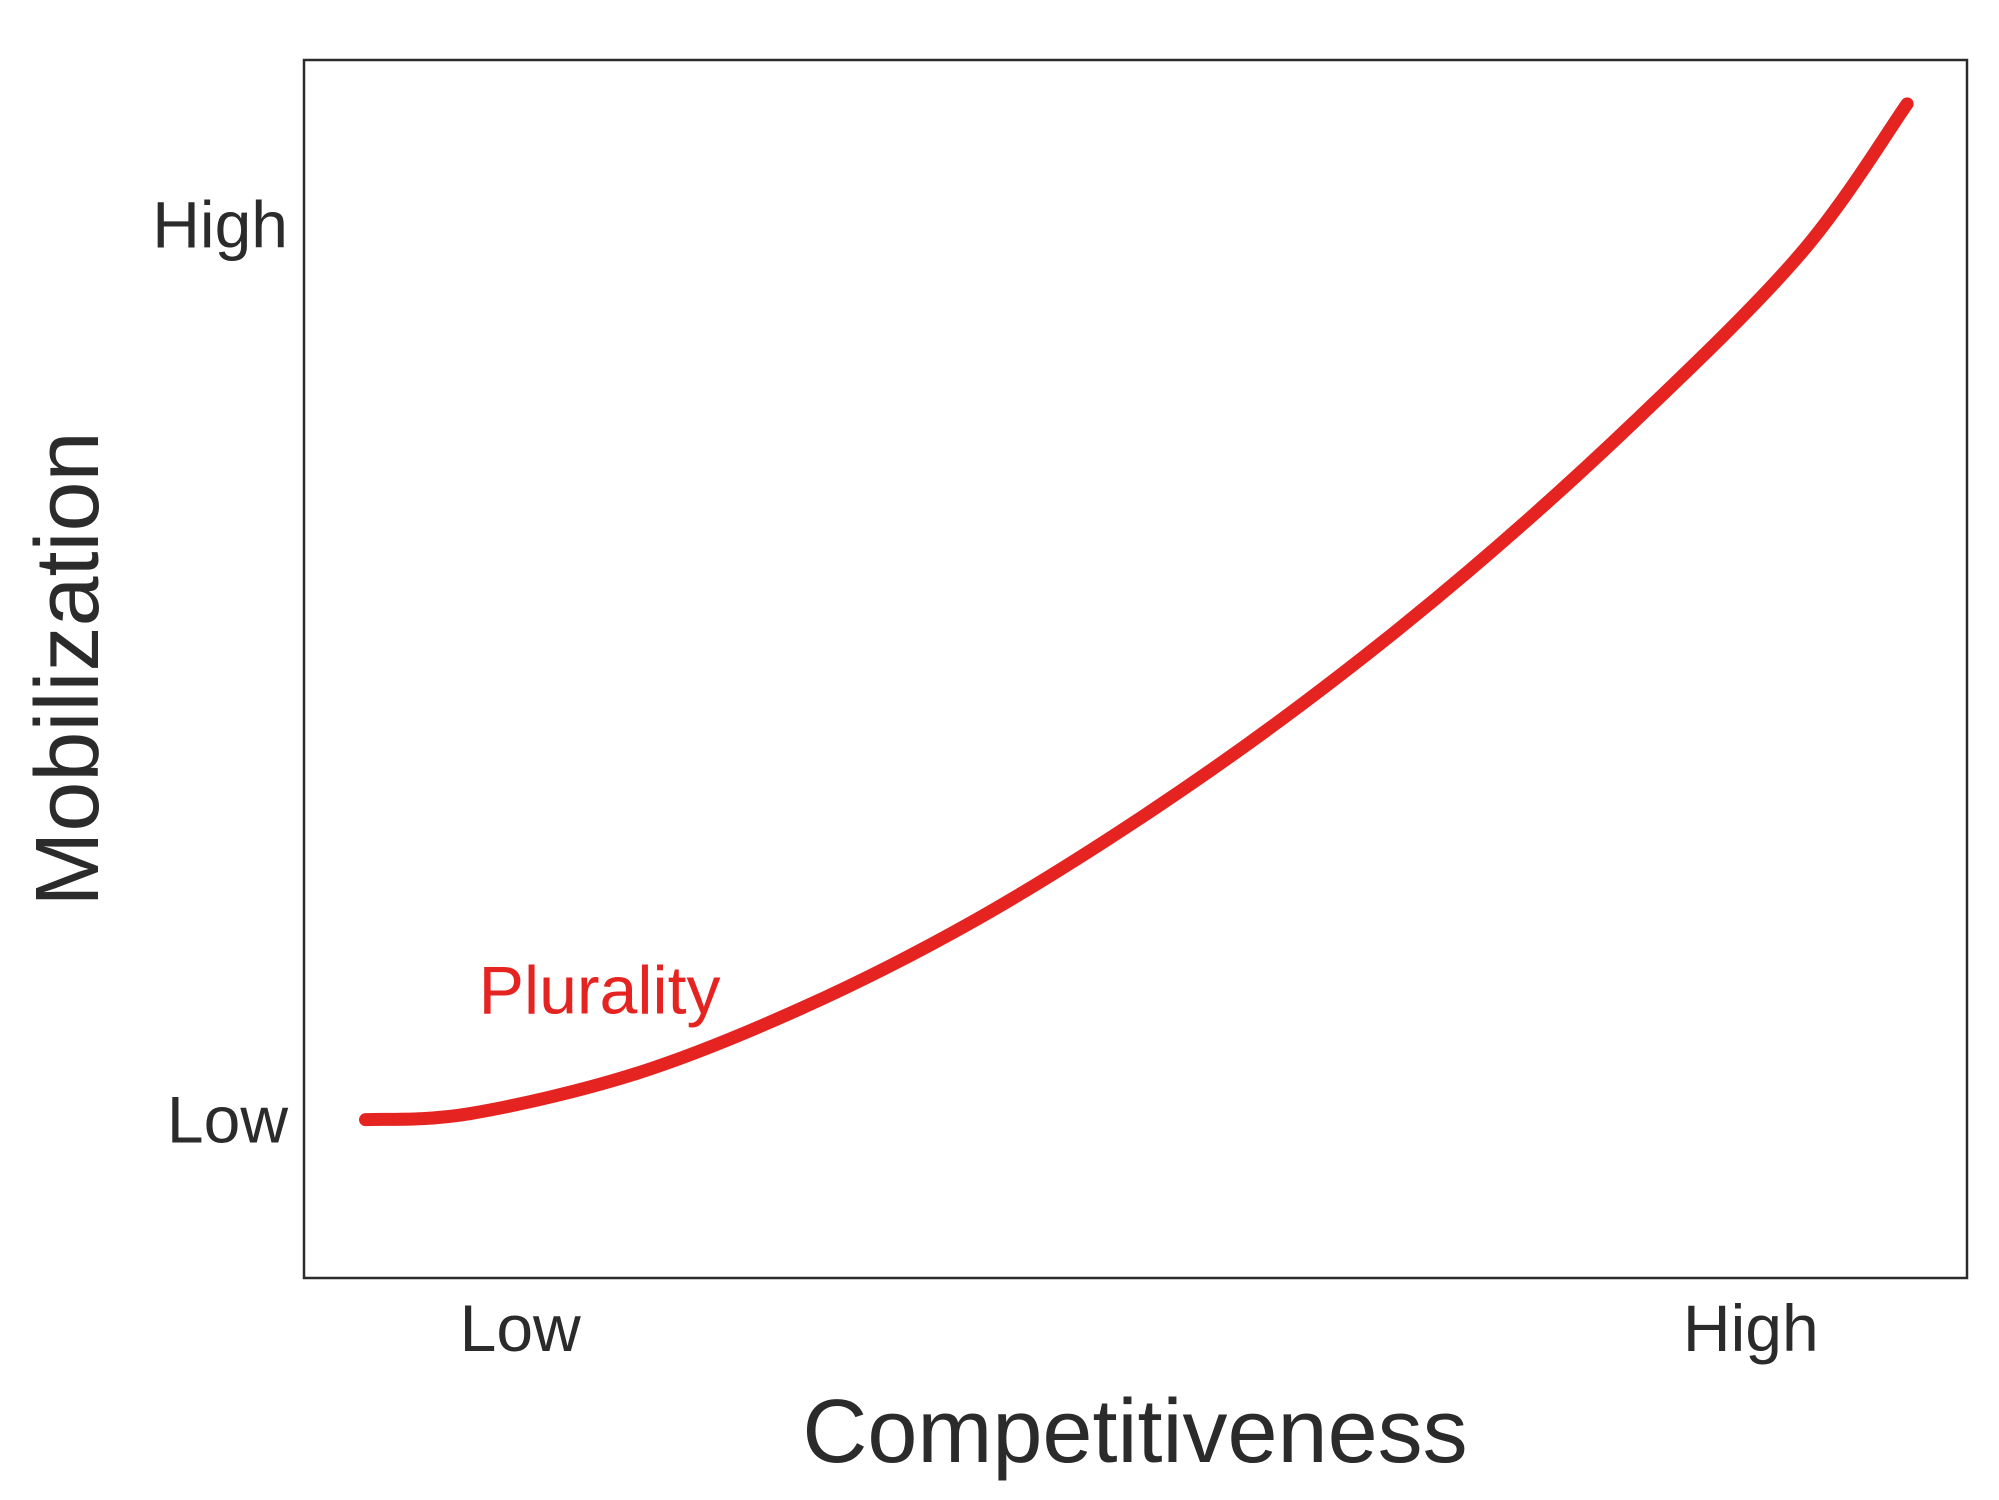 The width and height of the screenshot is (1999, 1500). Describe the element at coordinates (1134, 1432) in the screenshot. I see `x-axis-title: Competitiveness` at that location.